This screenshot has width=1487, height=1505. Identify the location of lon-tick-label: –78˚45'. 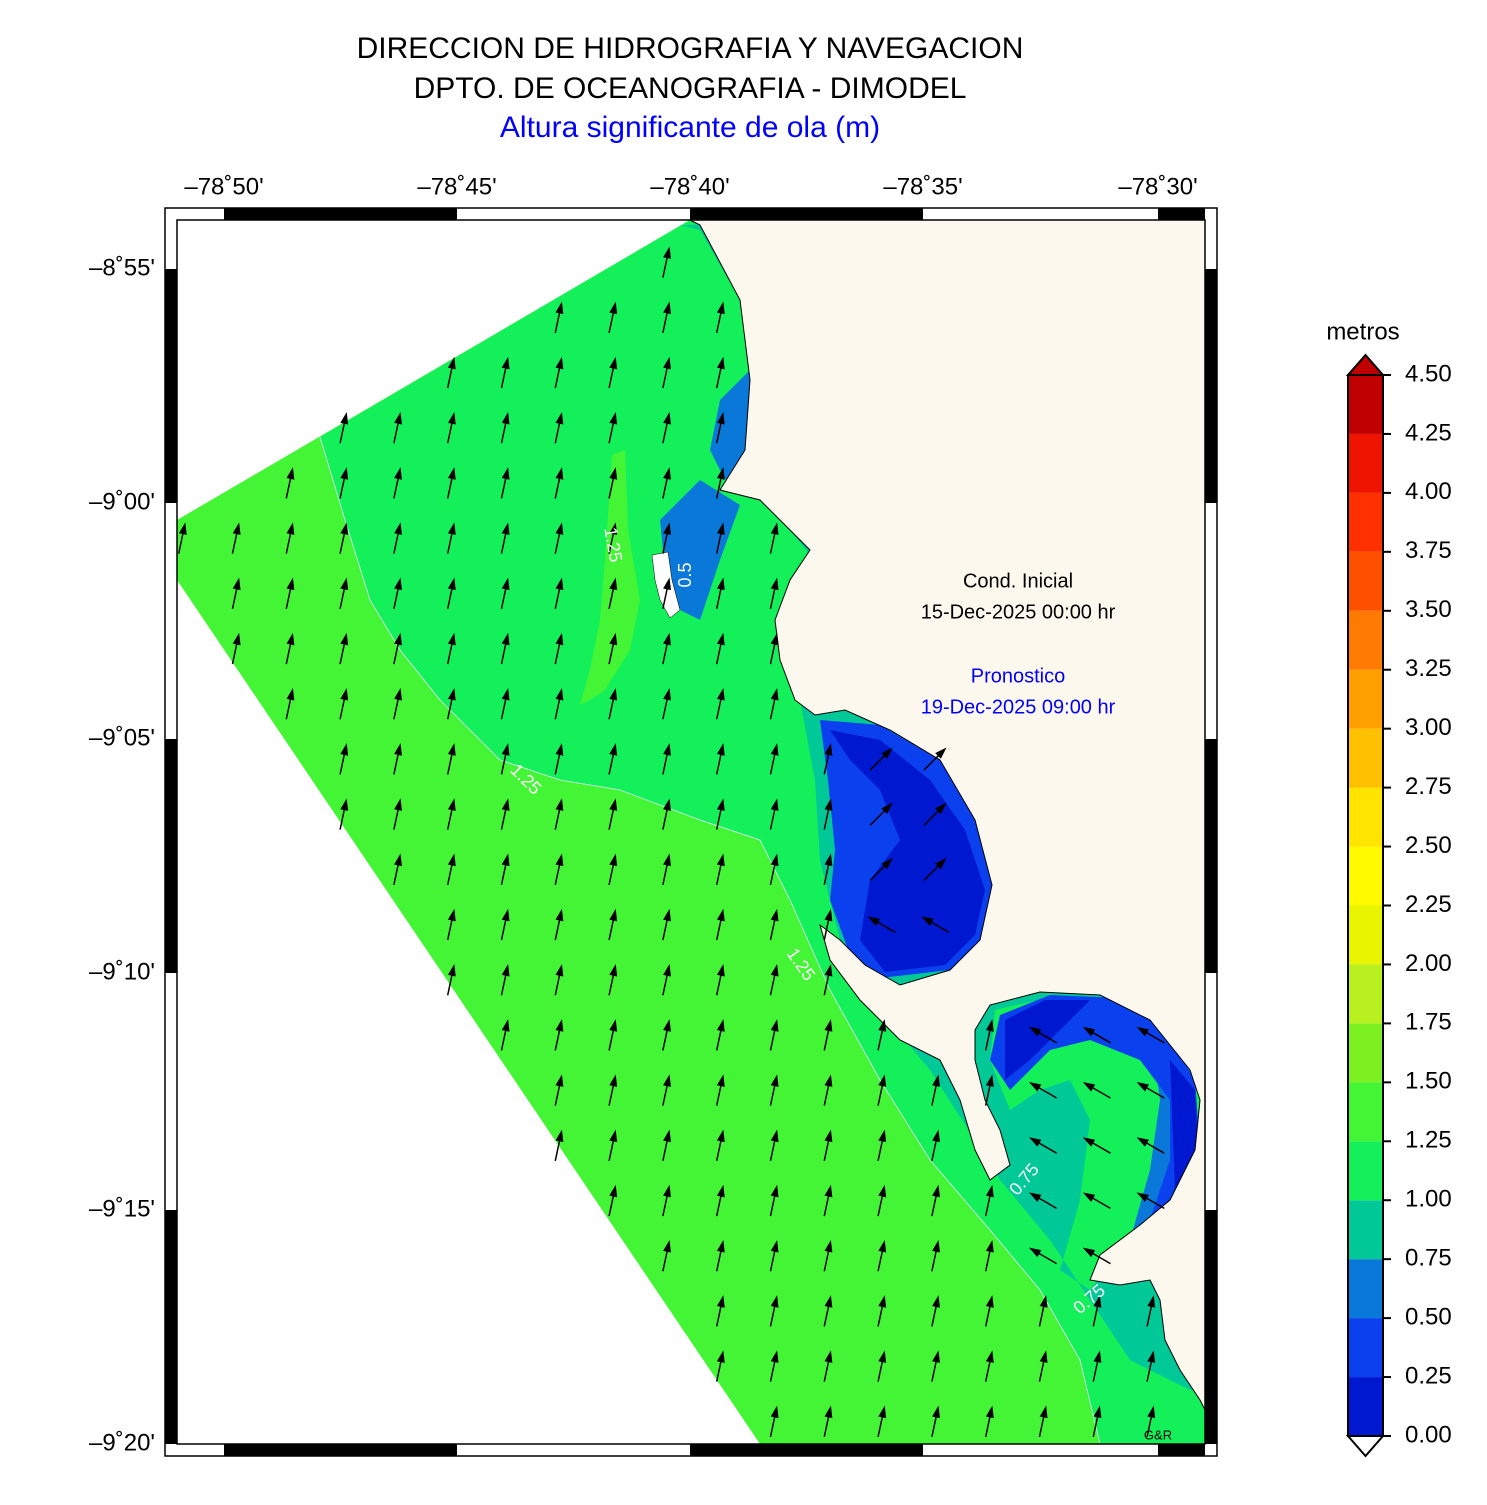
(456, 186).